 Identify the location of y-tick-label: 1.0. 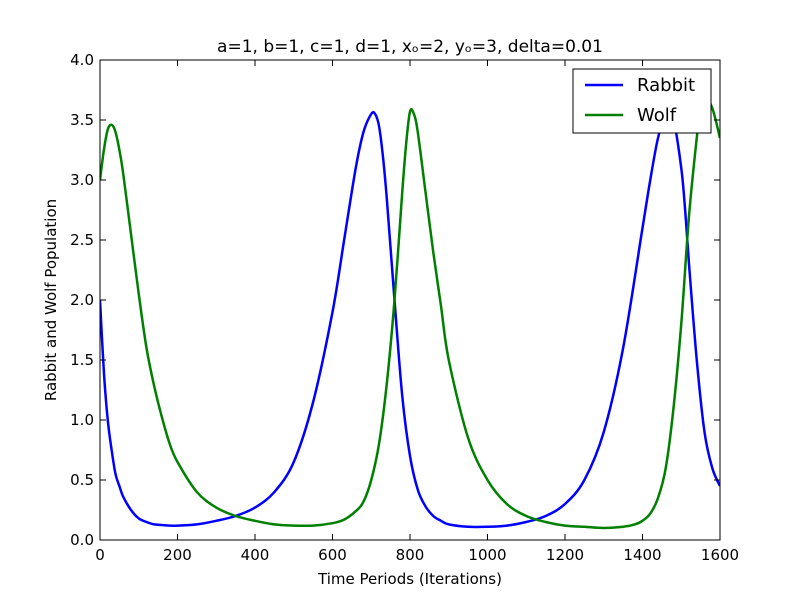
(82, 420).